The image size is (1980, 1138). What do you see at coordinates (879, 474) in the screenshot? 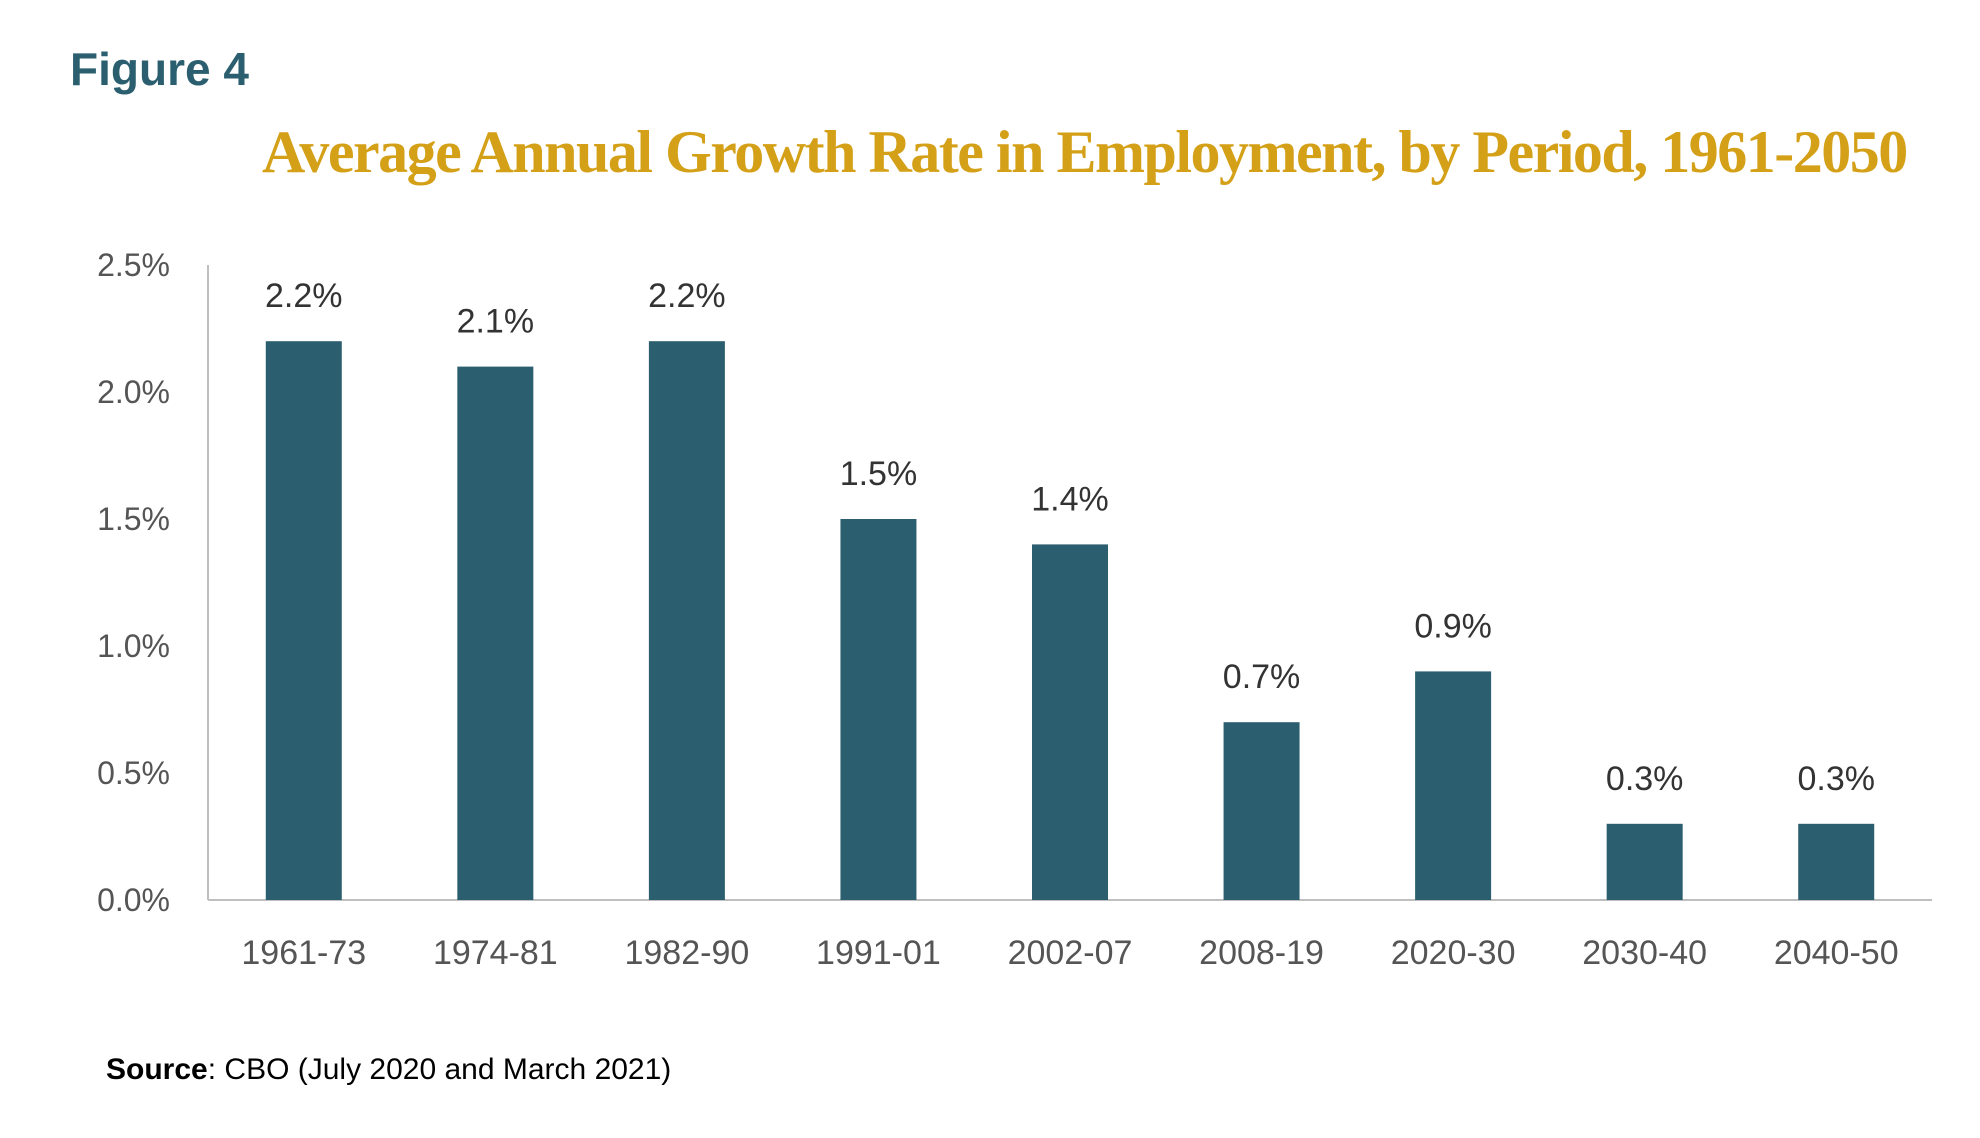
I see `data-label-1991-01: 1.5%` at bounding box center [879, 474].